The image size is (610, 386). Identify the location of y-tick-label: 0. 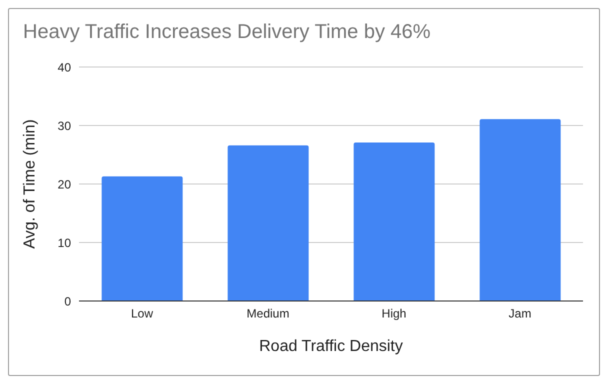
(68, 301).